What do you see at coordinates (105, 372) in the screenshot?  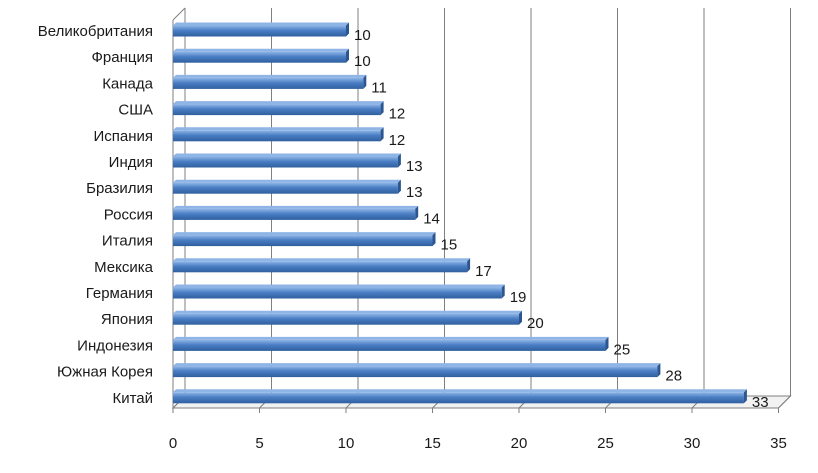 I see `category-label: Южная Корея` at bounding box center [105, 372].